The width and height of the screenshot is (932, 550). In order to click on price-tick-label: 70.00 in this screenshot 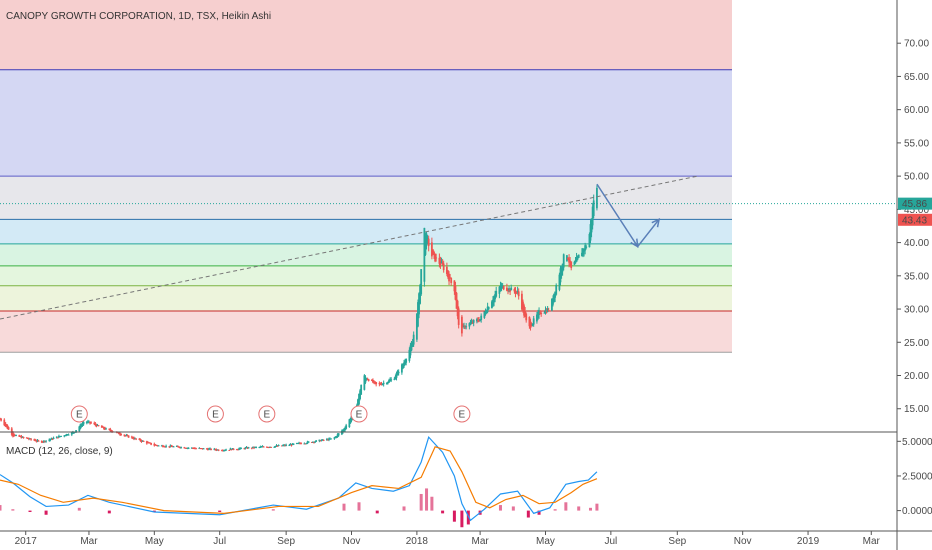, I will do `click(916, 44)`.